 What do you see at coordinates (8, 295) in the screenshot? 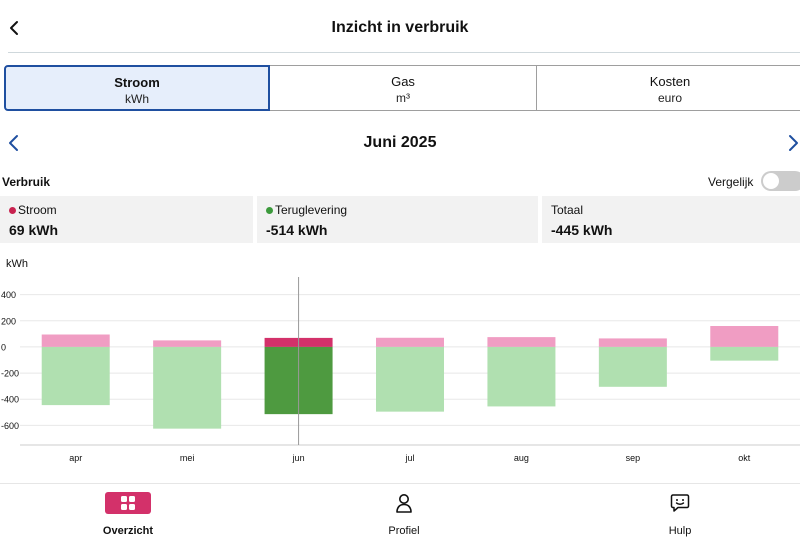
I see `y-tick-label: 400` at bounding box center [8, 295].